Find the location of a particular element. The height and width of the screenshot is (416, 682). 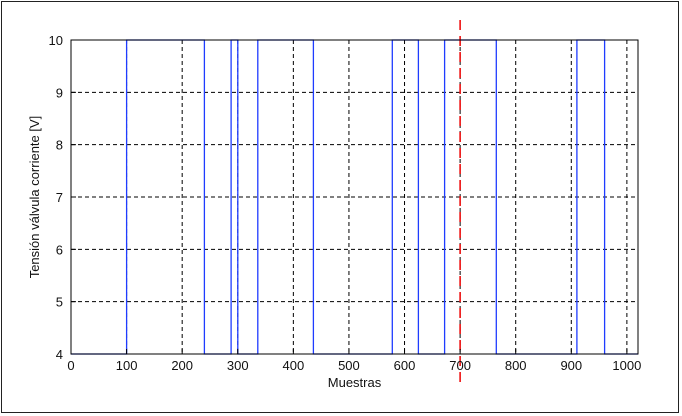

x-tick-label: 1000 is located at coordinates (626, 365).